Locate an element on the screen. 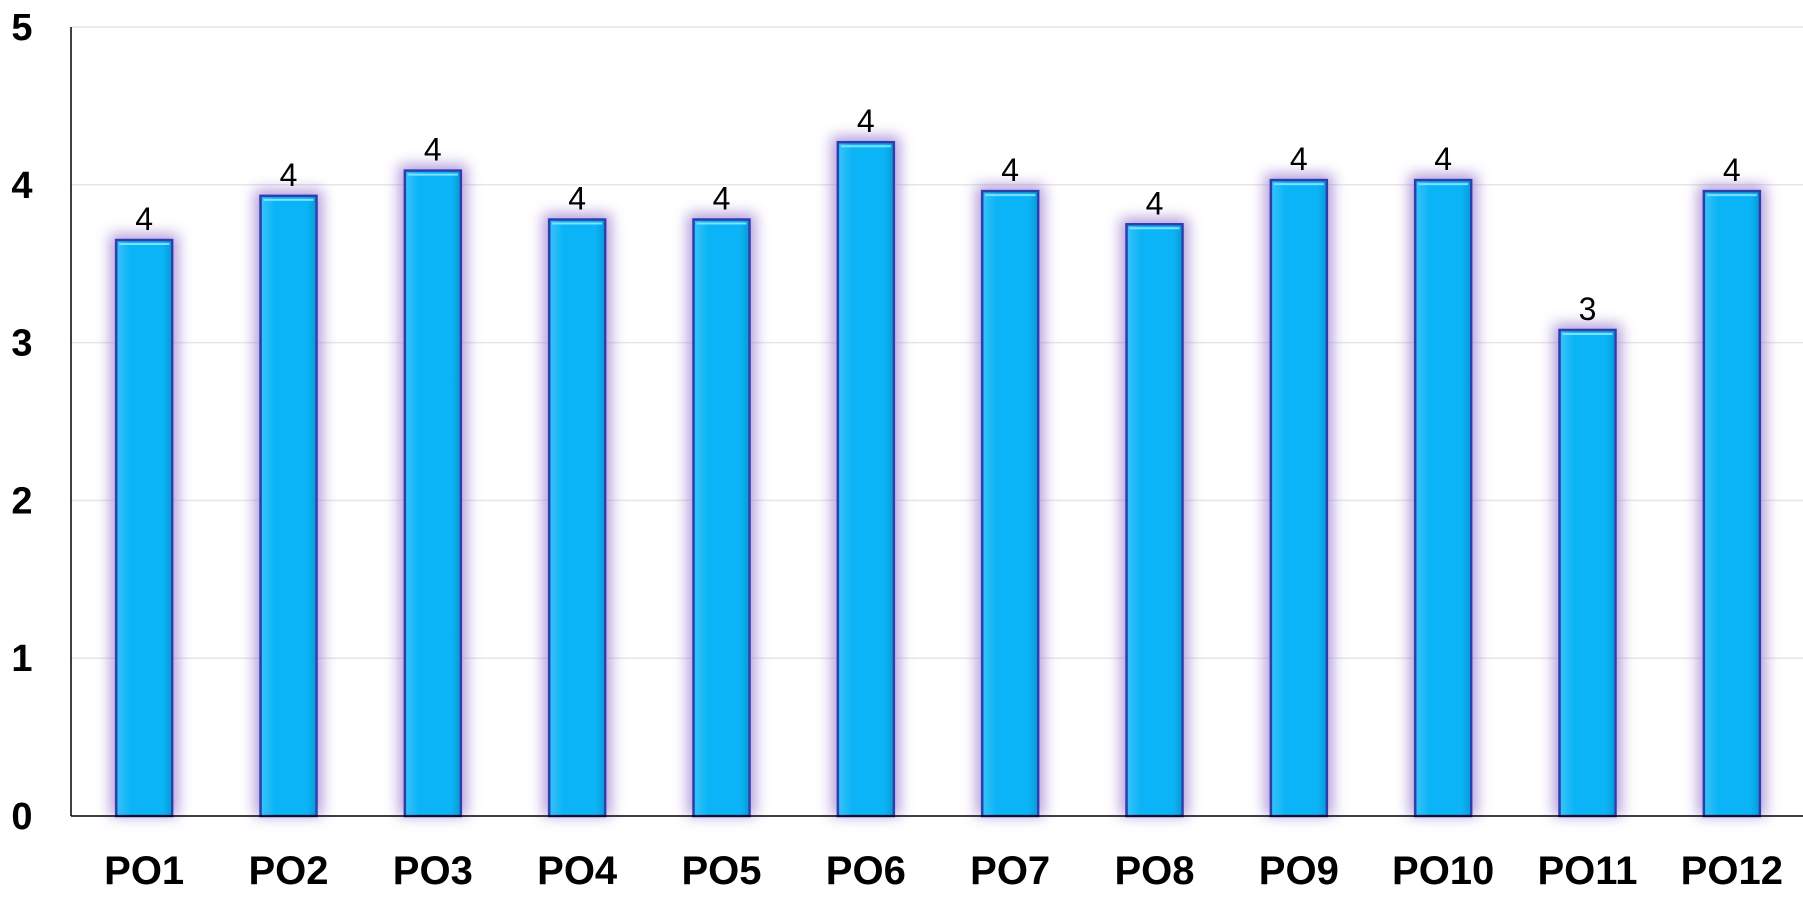 This screenshot has width=1803, height=898. x-tick-label: PO11 is located at coordinates (1587, 871).